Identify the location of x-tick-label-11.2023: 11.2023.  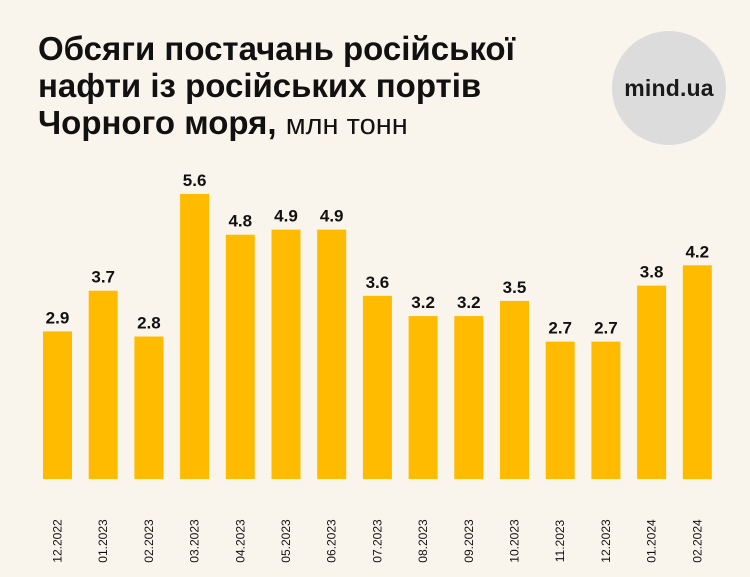
(560, 540).